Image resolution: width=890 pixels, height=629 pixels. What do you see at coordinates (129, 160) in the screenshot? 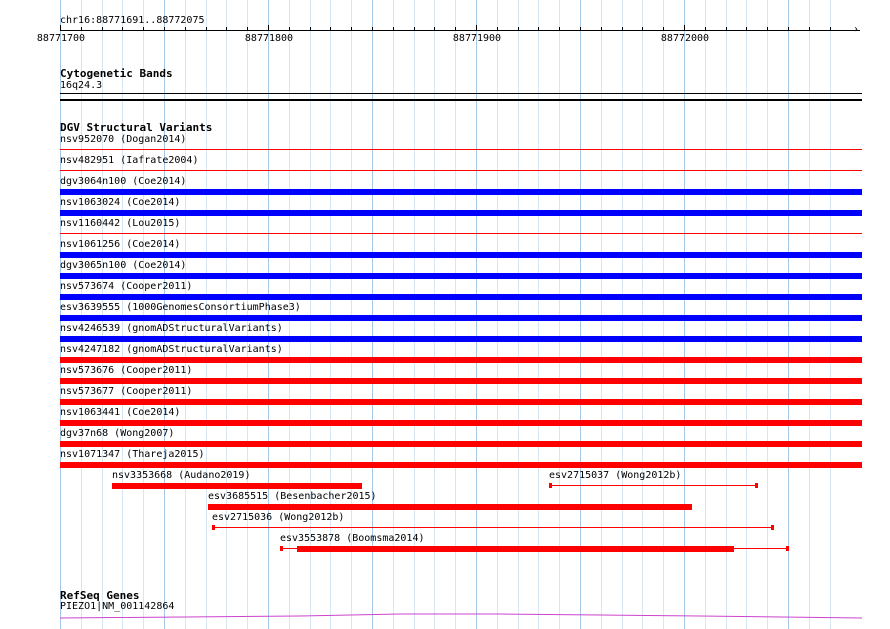
I see `variant-label: nsv482951 (Iafrate2004)` at bounding box center [129, 160].